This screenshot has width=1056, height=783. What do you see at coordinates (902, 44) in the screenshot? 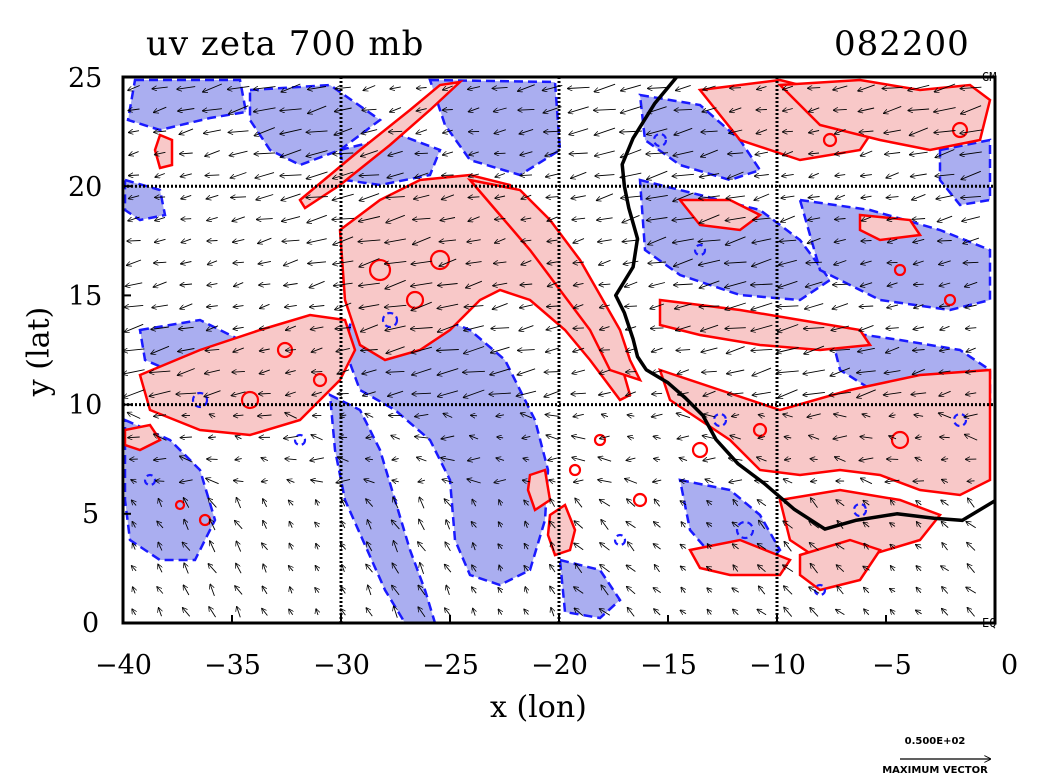
I see `chart-time-label: 082200` at bounding box center [902, 44].